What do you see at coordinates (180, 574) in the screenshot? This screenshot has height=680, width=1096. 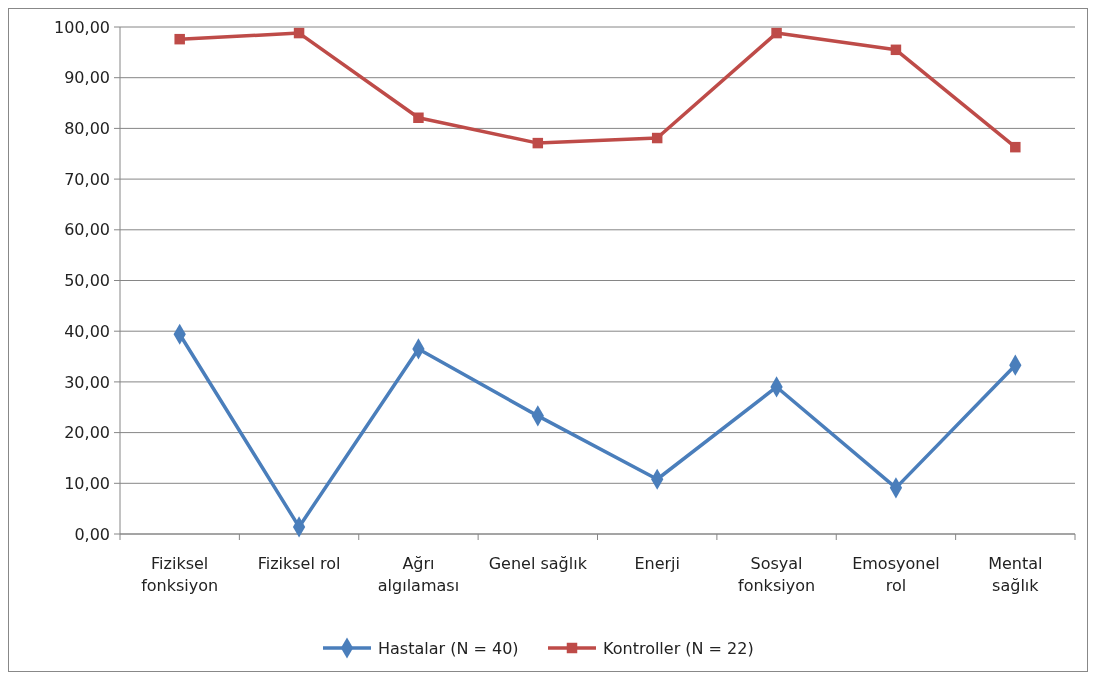 I see `x-tick-label: Fiziksel fonksiyon` at bounding box center [180, 574].